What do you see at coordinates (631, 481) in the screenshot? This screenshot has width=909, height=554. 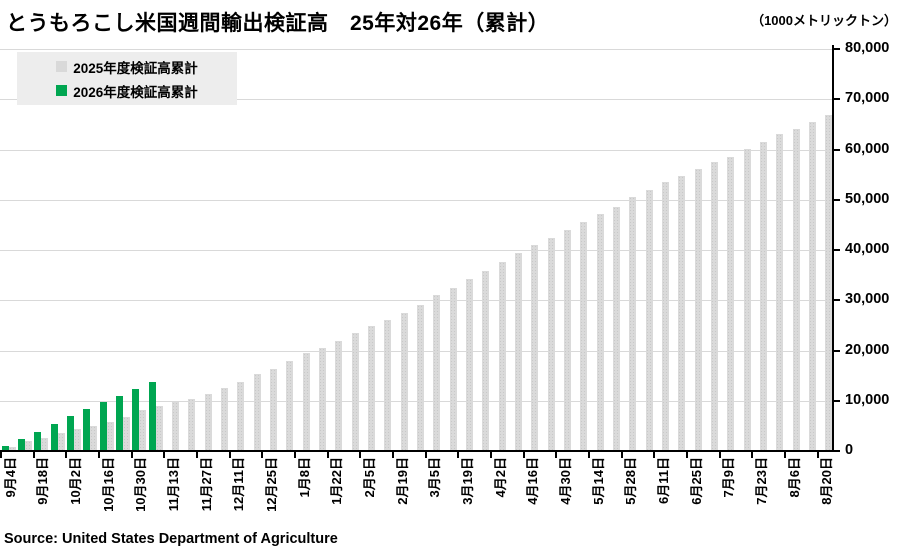 I see `x-axis-label: 5月28日` at bounding box center [631, 481].